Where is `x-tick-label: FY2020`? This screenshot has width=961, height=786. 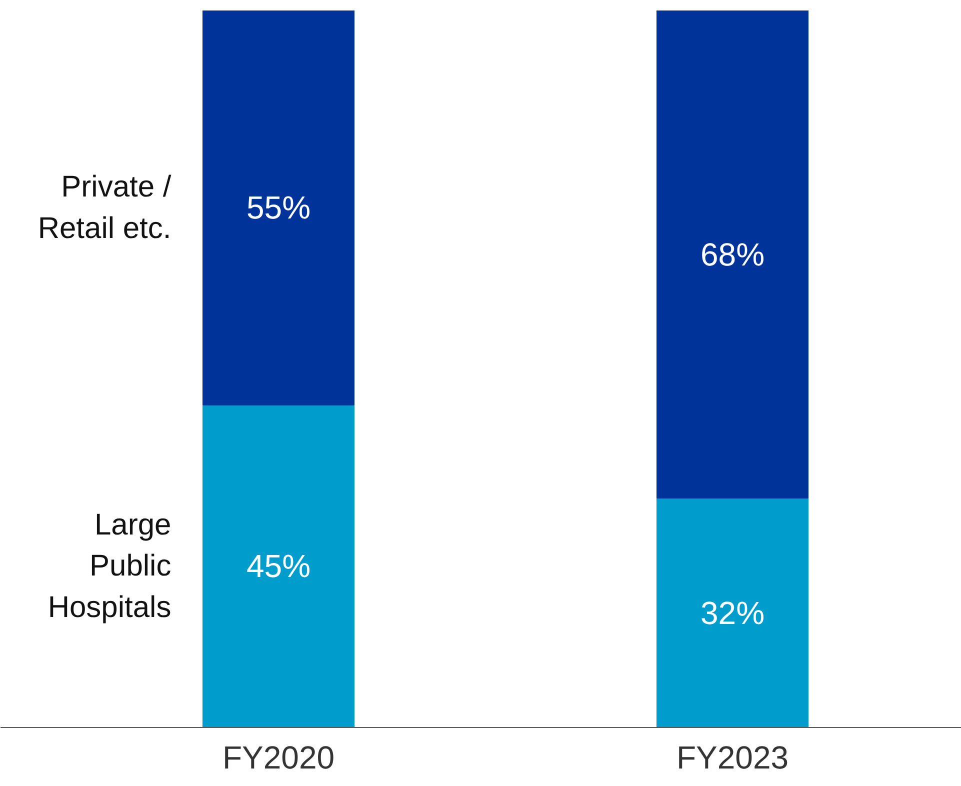 x-tick-label: FY2020 is located at coordinates (278, 758).